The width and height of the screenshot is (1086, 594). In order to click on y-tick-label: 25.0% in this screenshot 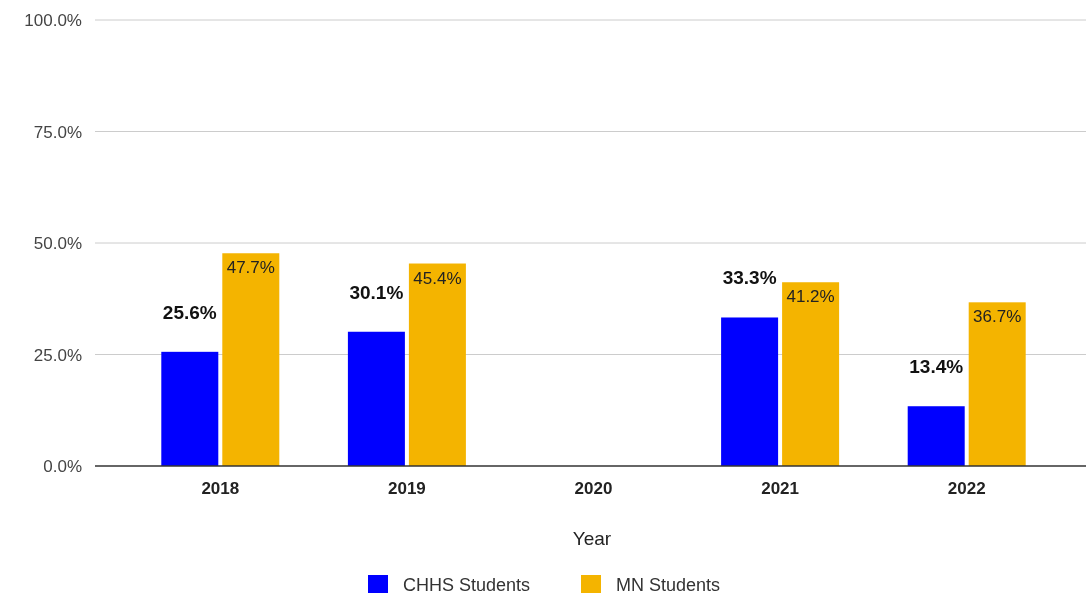, I will do `click(57, 355)`.